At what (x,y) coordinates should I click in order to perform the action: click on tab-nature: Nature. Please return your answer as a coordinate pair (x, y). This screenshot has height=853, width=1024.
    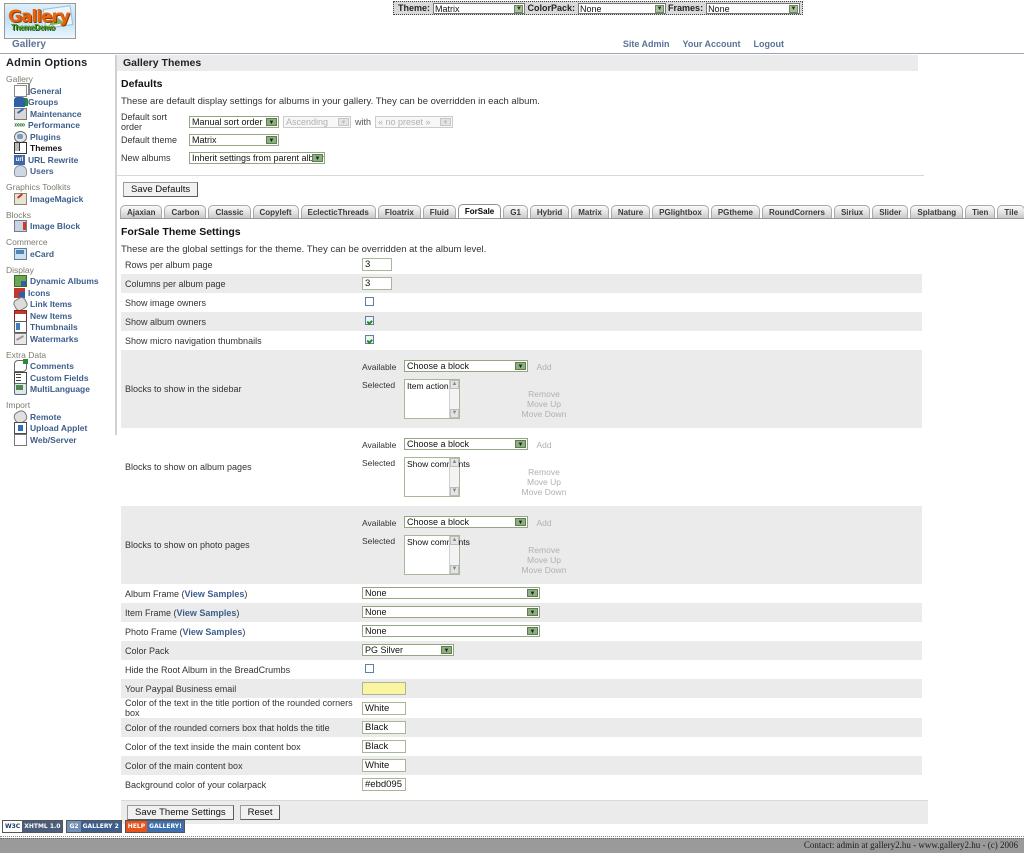
    Looking at the image, I should click on (630, 211).